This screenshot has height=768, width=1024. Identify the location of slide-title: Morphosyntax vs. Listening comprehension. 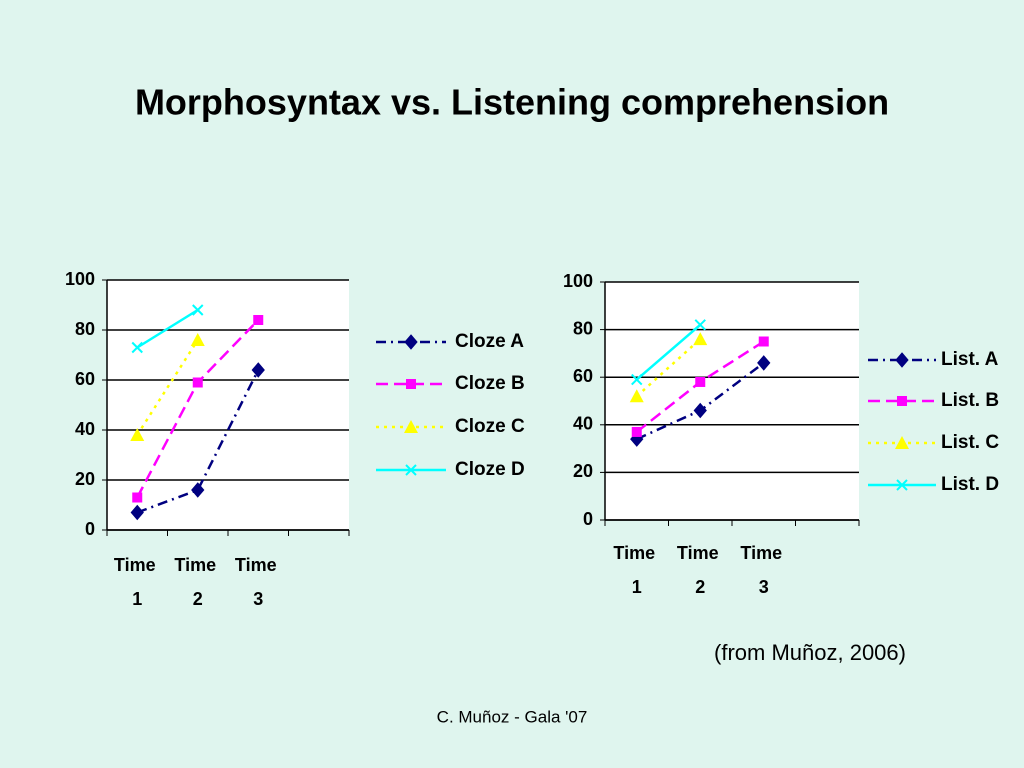
(512, 102).